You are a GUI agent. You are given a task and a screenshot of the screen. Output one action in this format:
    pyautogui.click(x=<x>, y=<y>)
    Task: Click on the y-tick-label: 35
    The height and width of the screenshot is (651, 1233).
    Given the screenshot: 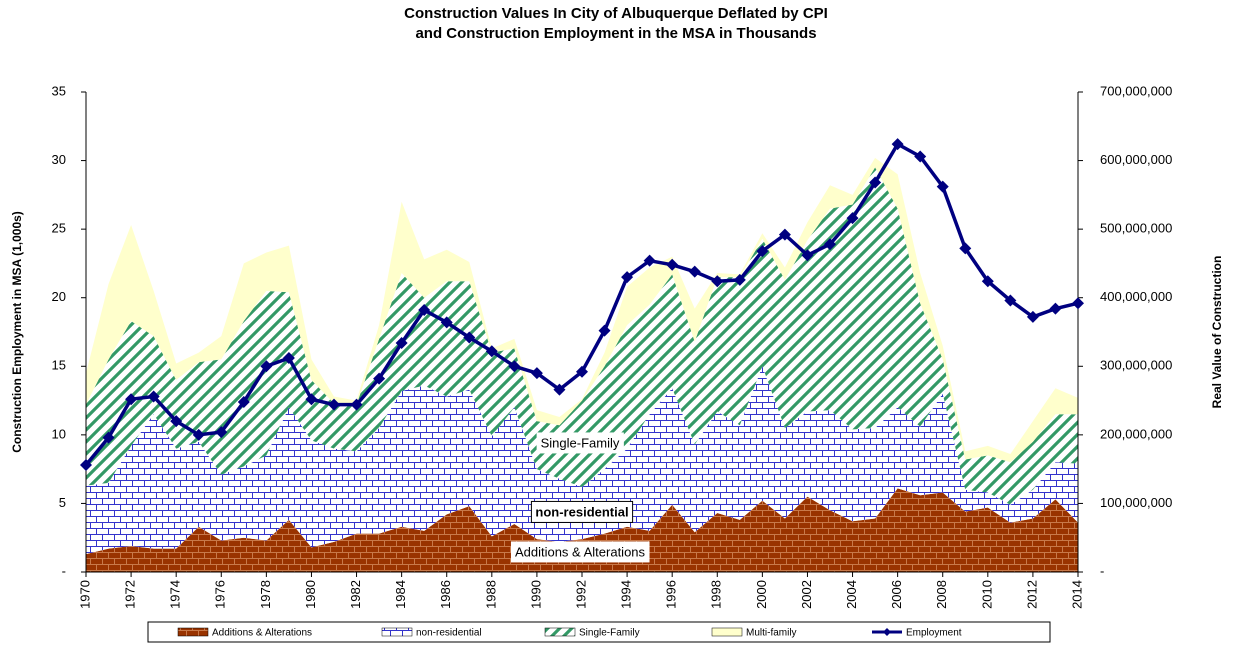 What is the action you would take?
    pyautogui.click(x=59, y=90)
    